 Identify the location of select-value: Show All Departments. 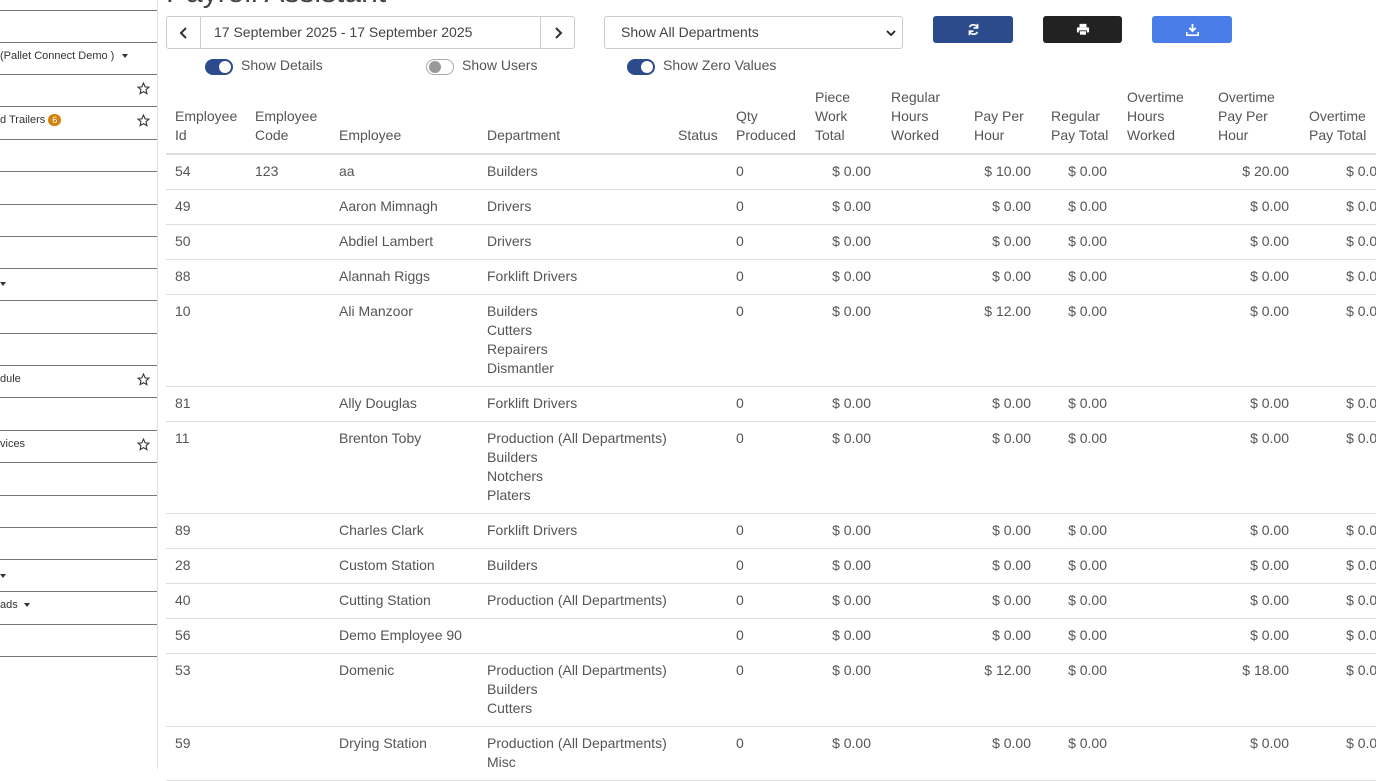
(690, 32).